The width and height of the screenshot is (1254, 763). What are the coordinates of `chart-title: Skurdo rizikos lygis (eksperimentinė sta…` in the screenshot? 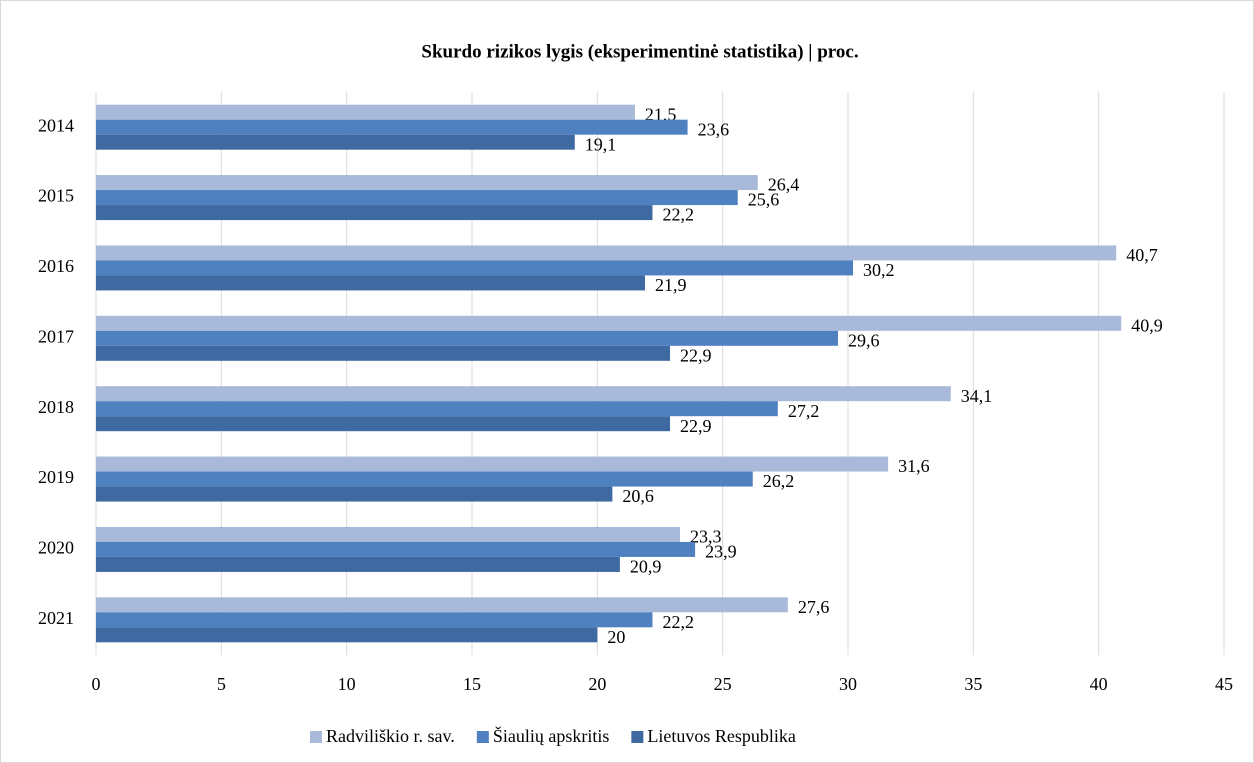 It's located at (639, 51).